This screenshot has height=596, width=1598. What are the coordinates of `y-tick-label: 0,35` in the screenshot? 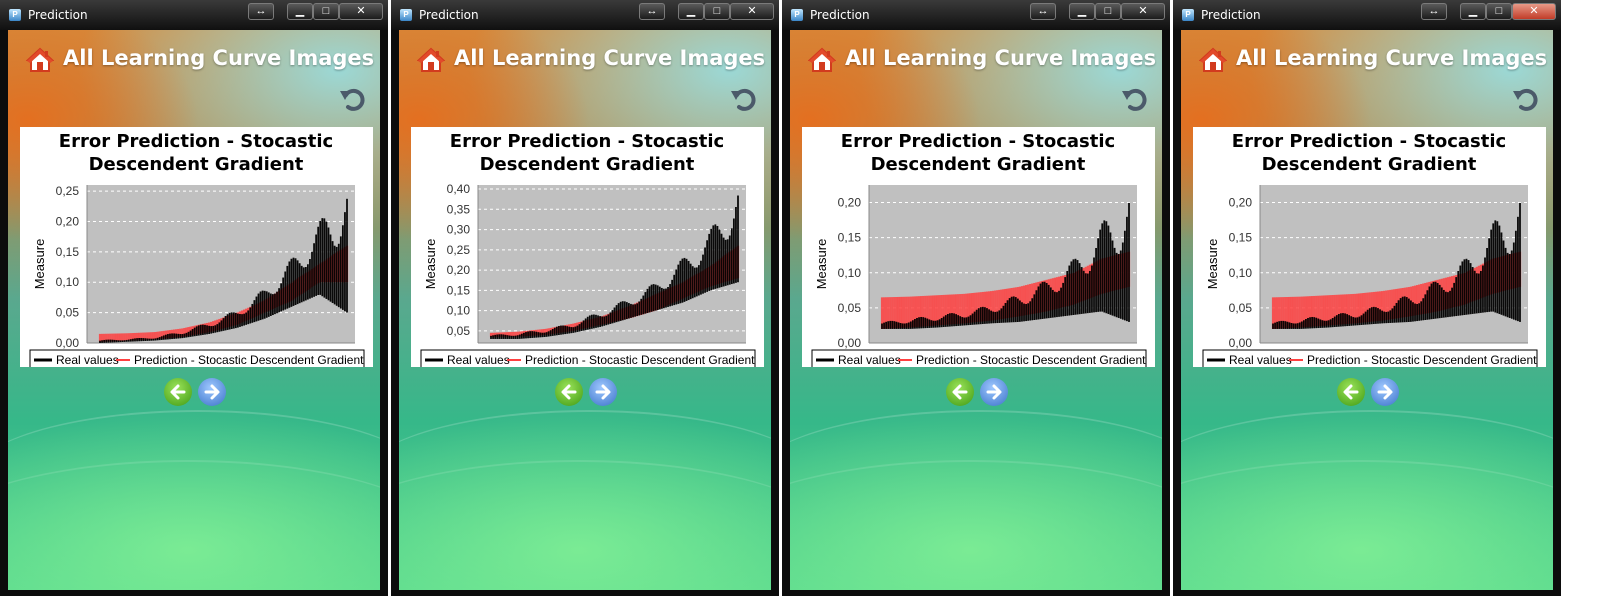 It's located at (459, 209).